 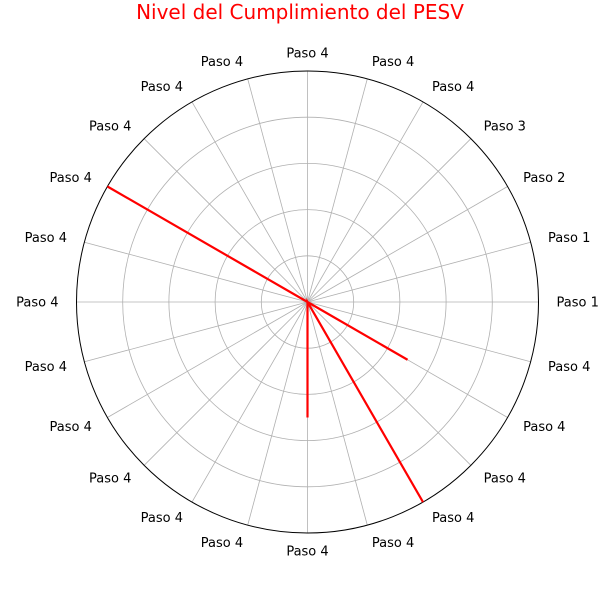 I want to click on angular-tick-label: Paso 3, so click(x=505, y=126).